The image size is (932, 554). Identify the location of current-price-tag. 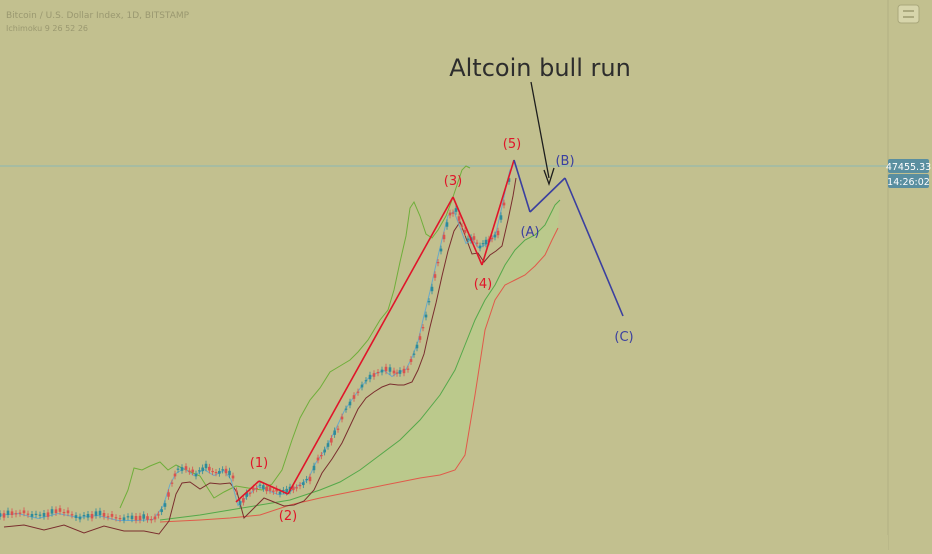
(908, 166).